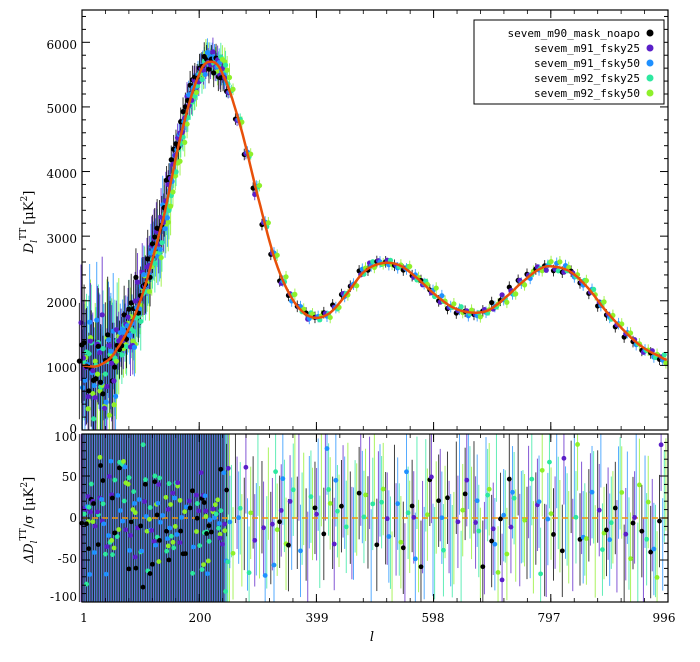  What do you see at coordinates (587, 93) in the screenshot?
I see `legend-entry-label: sevem_m92_fsky50` at bounding box center [587, 93].